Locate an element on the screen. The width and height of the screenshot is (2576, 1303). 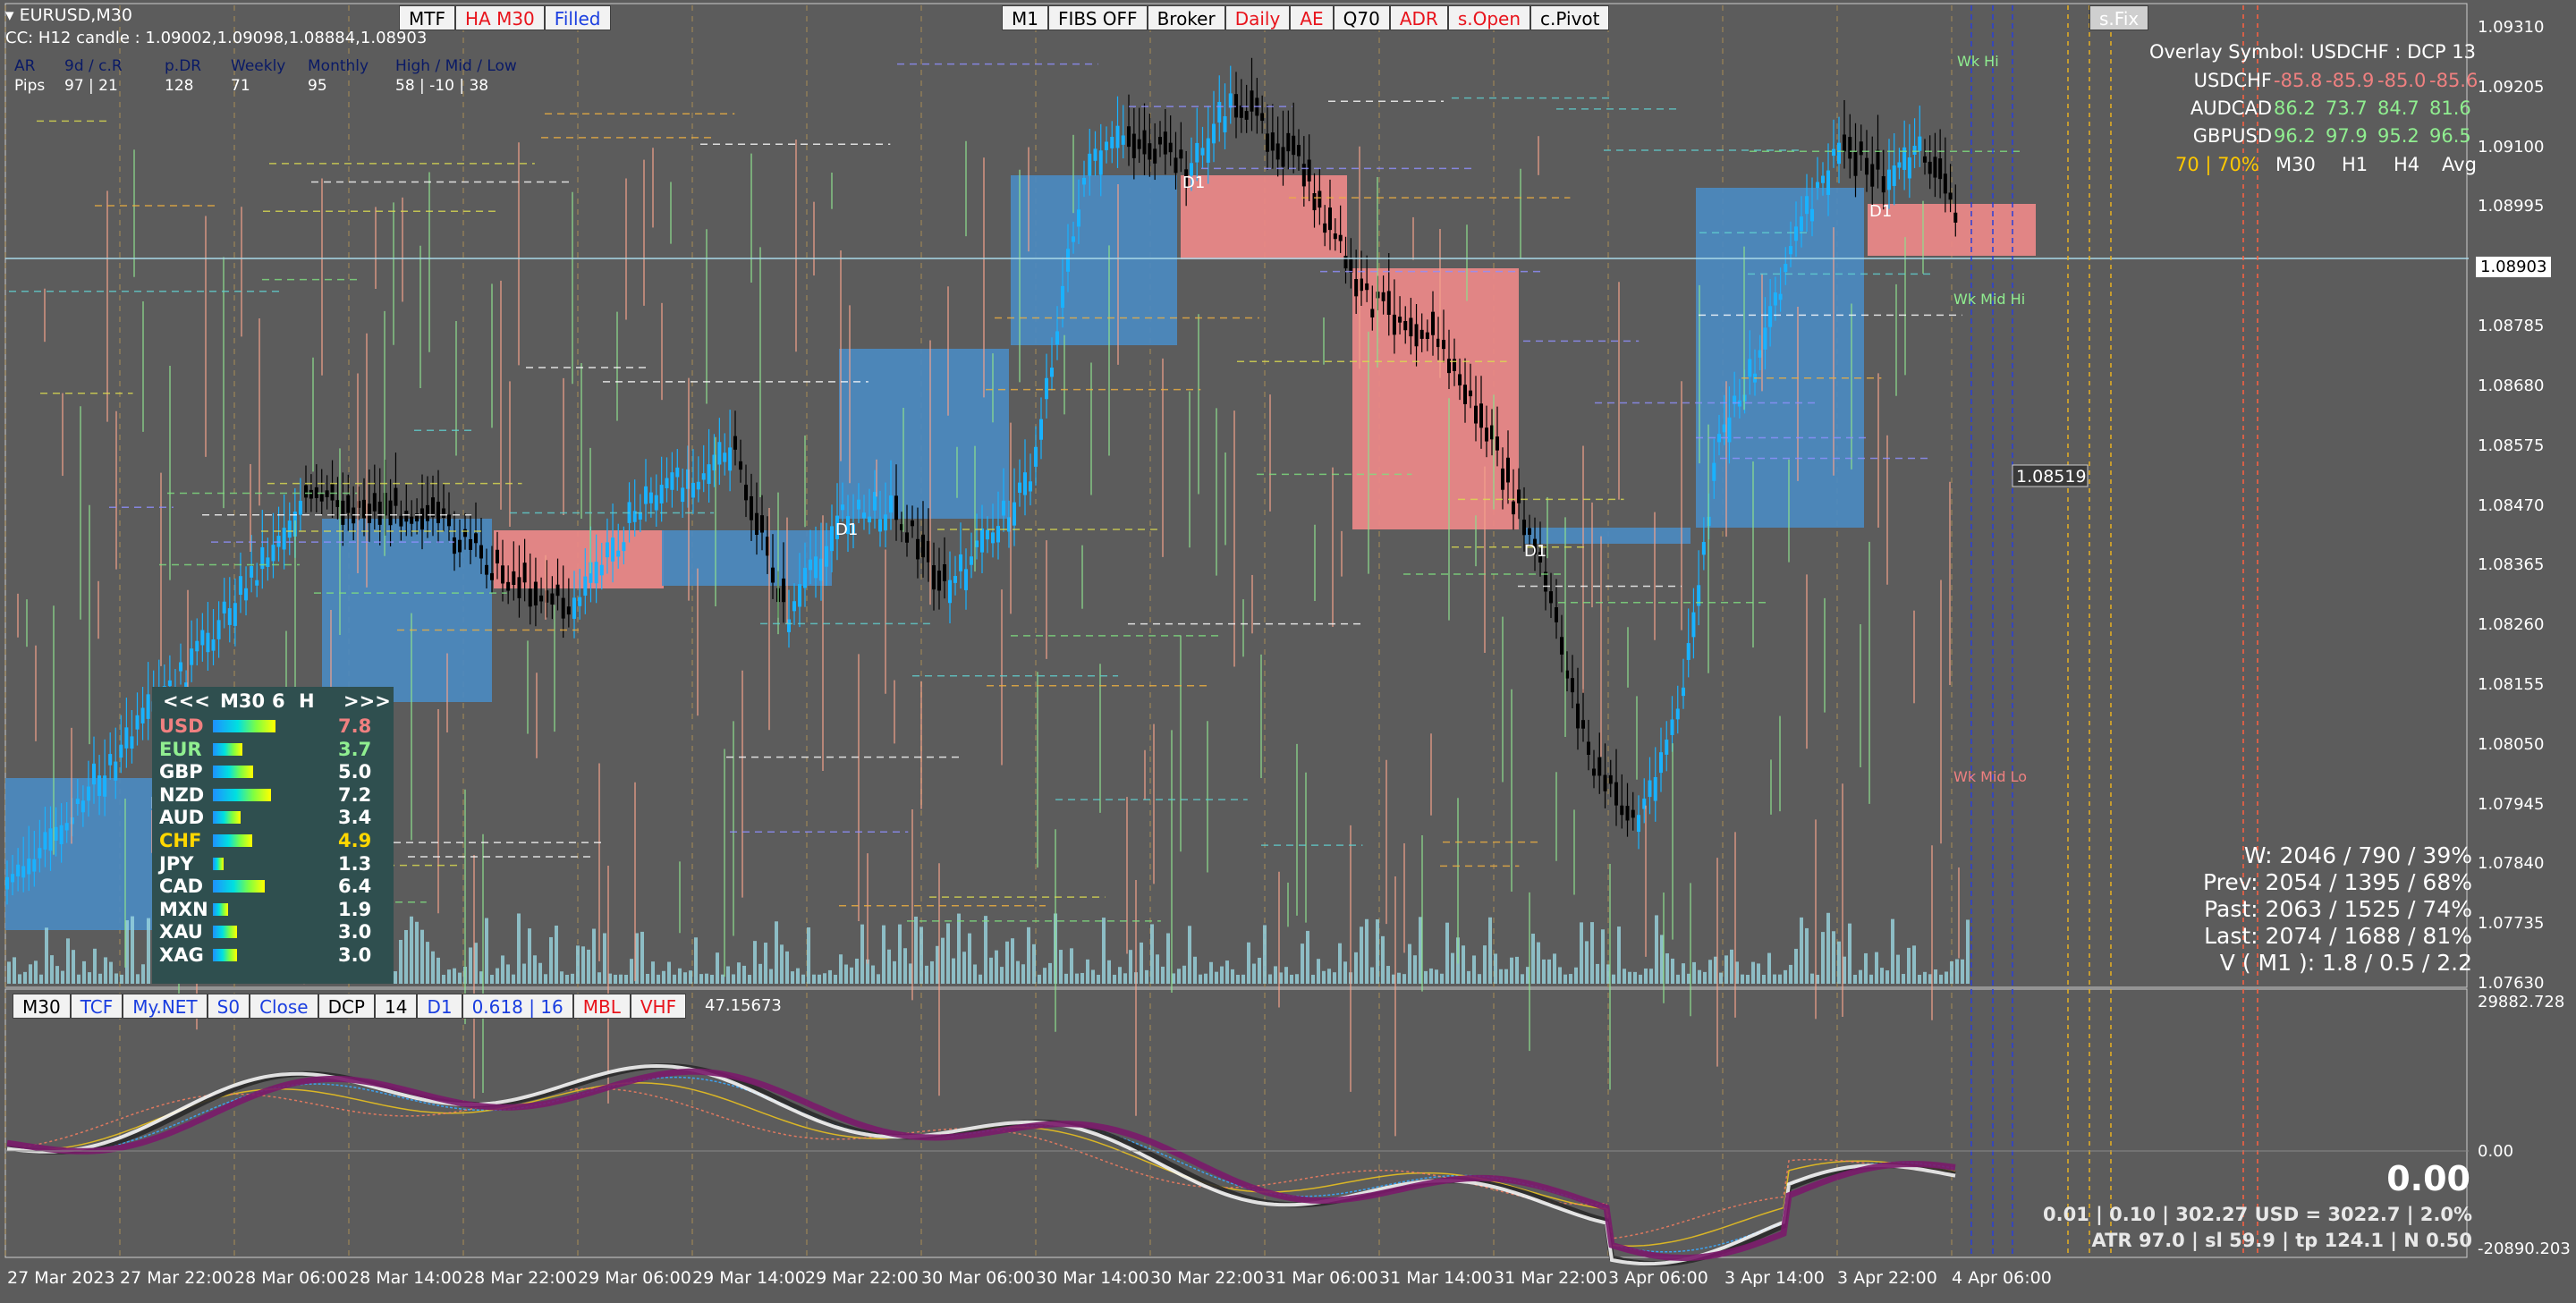
currency-header-item: <<< is located at coordinates (186, 701).